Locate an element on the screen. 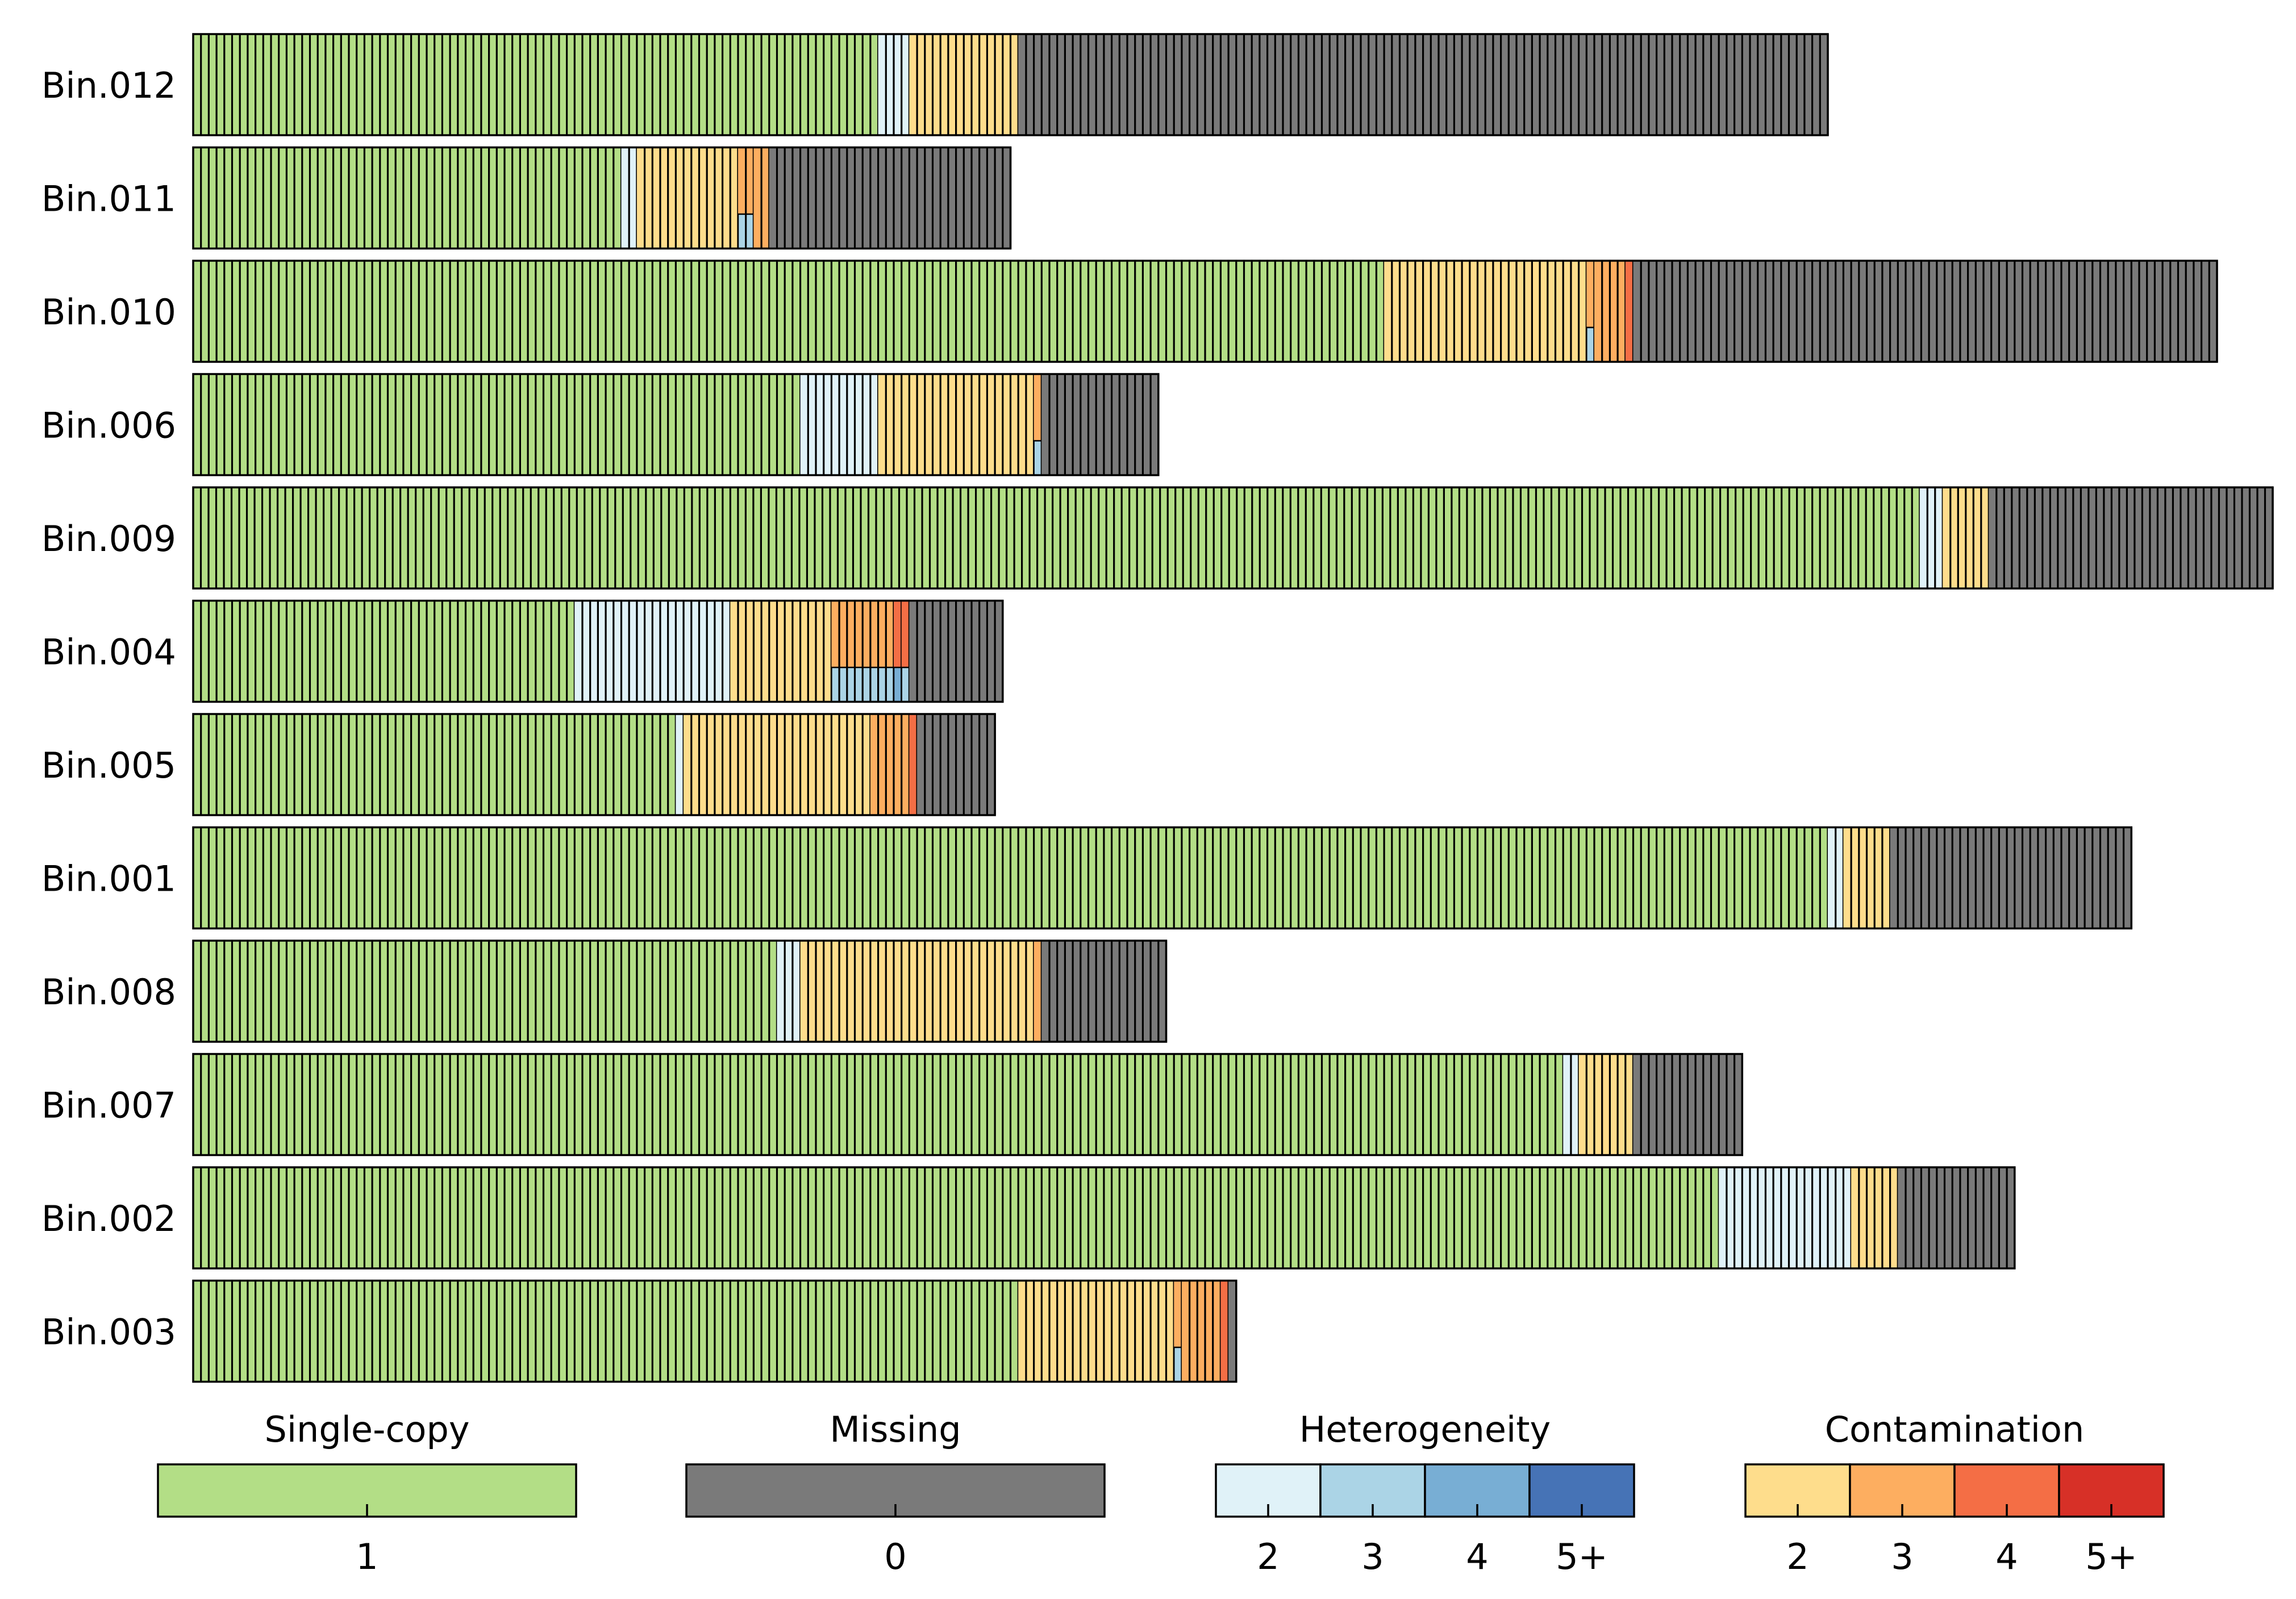 The image size is (2296, 1599). legend-missing: Missing 0 is located at coordinates (895, 1493).